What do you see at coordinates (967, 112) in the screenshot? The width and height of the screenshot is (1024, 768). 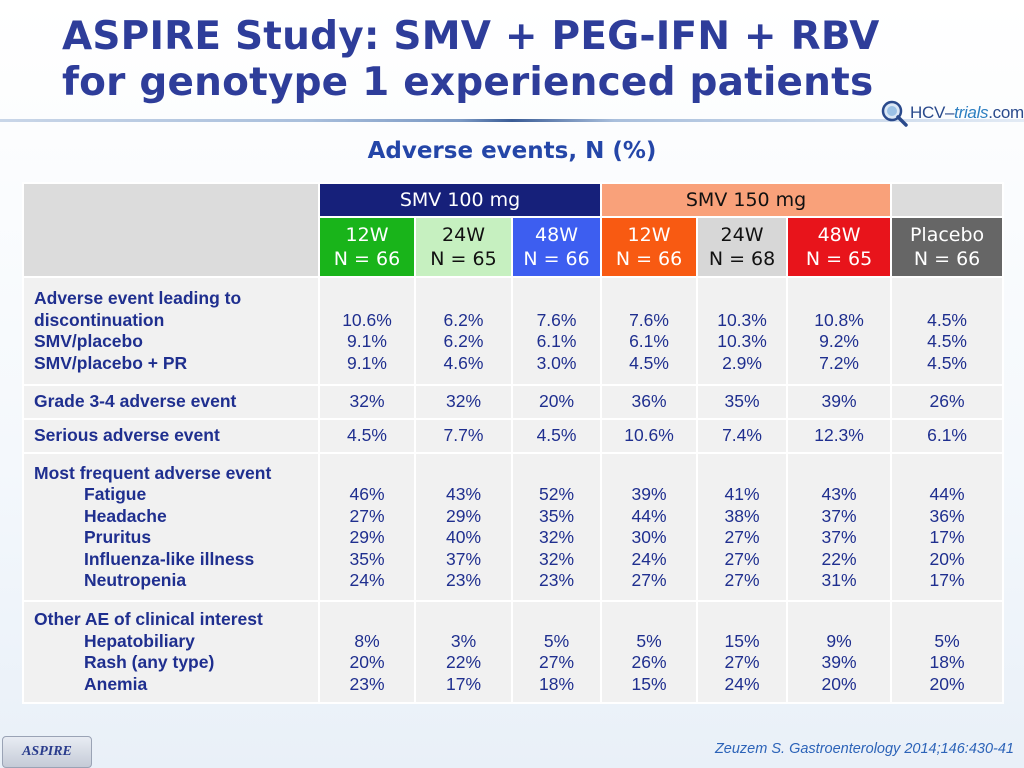 I see `logo-text: HCV–trials.com` at bounding box center [967, 112].